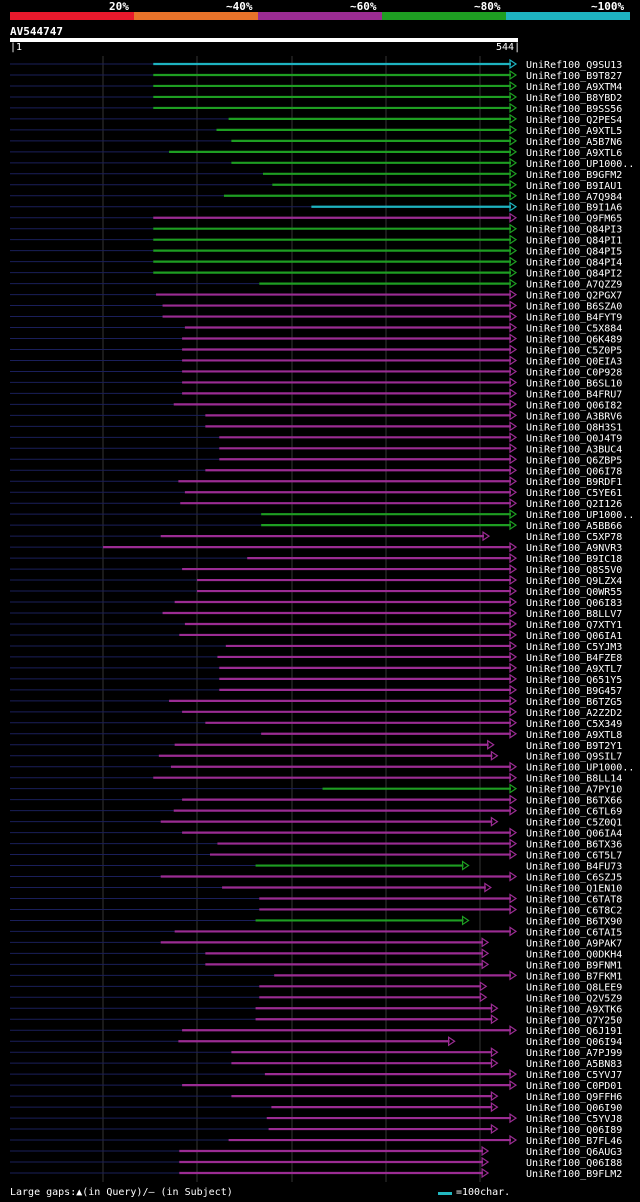  I want to click on hit-row: UniRef100_A9NVR3, so click(316, 547).